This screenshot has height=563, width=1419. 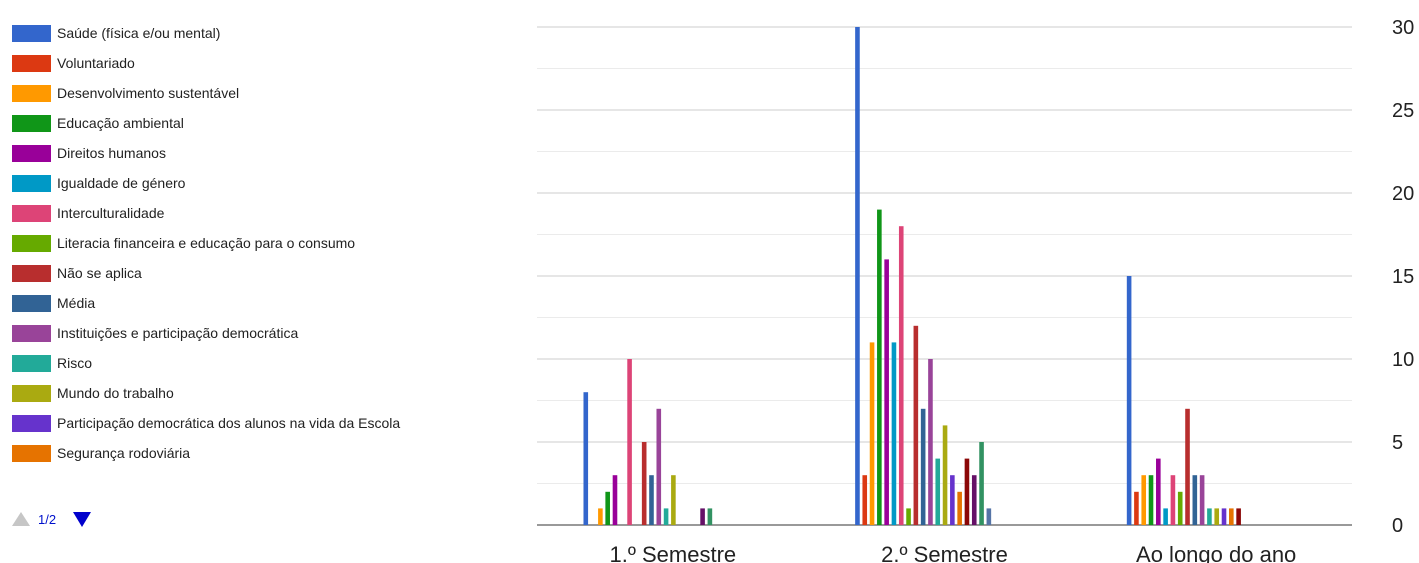 I want to click on legend-item: Média, so click(x=270, y=307).